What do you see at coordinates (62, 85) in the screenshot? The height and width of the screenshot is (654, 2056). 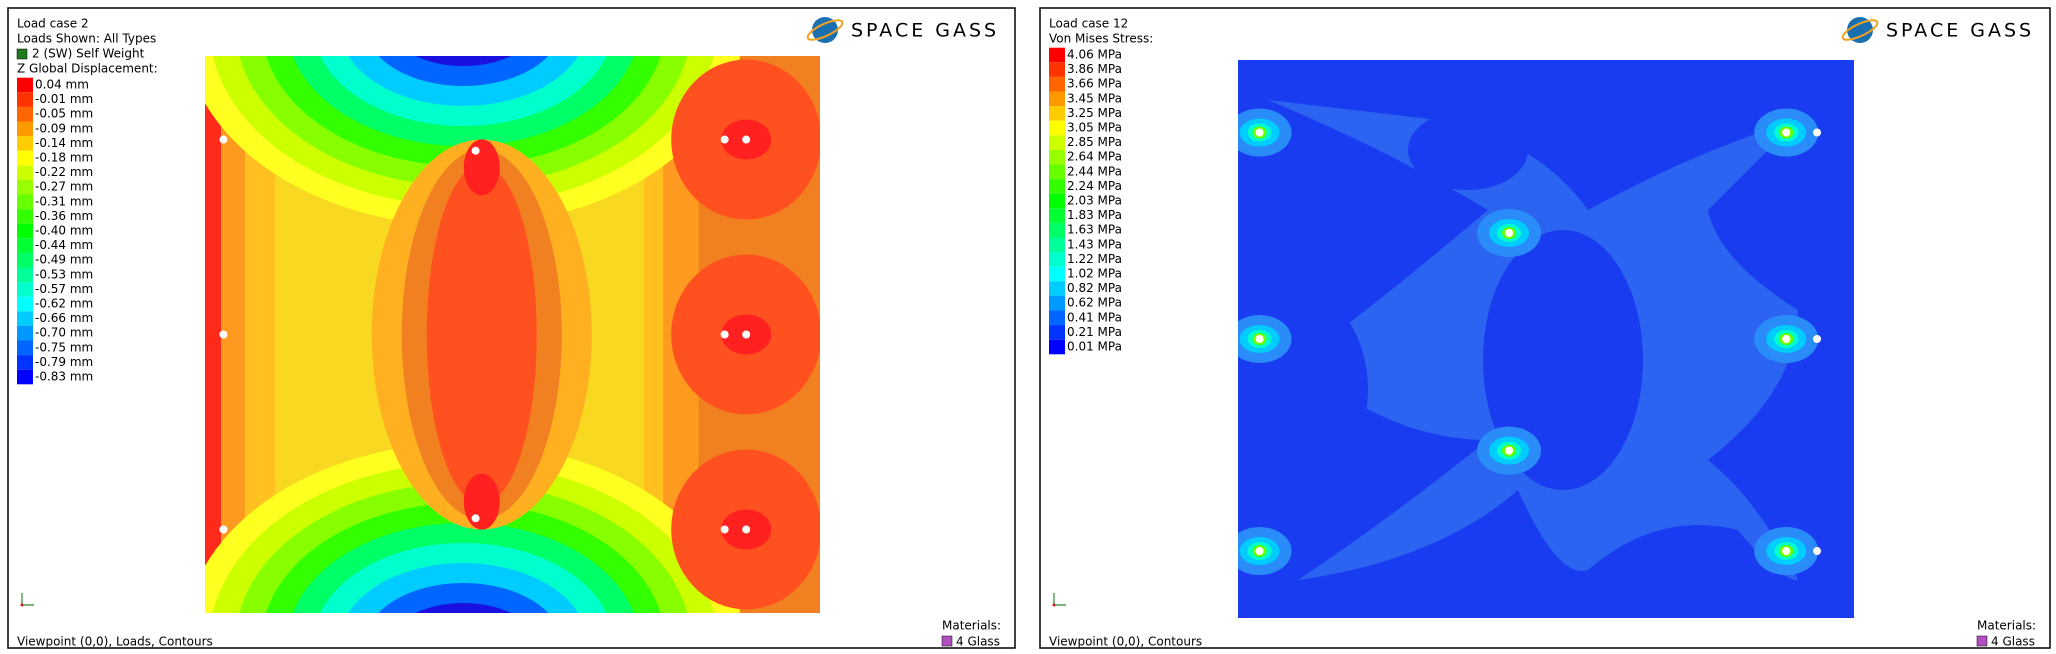 I see `legend-label: 0.04 mm` at bounding box center [62, 85].